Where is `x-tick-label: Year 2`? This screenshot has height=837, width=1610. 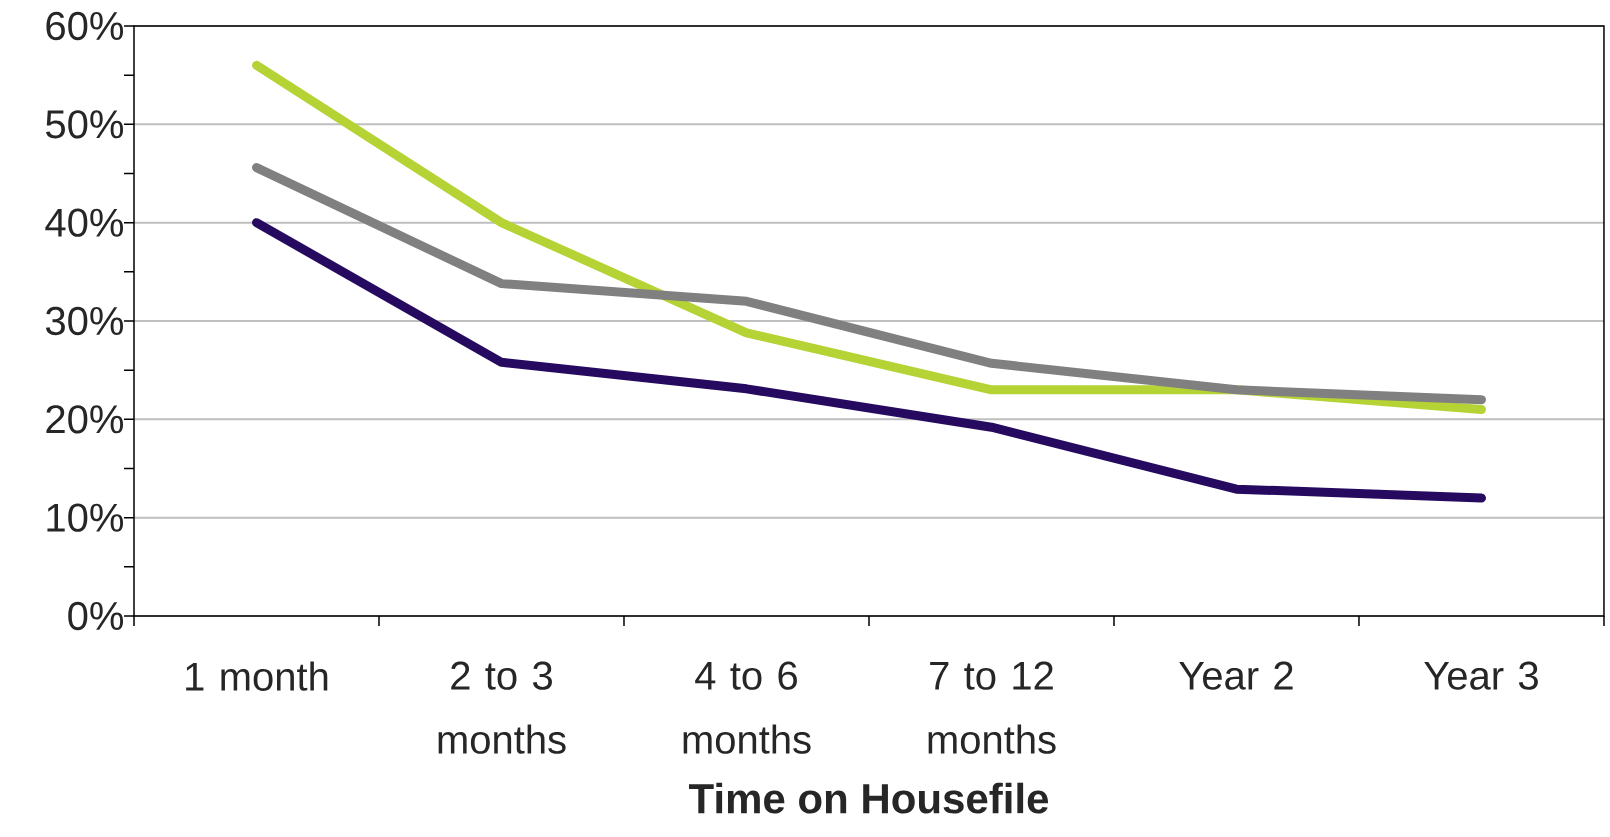 x-tick-label: Year 2 is located at coordinates (1236, 675).